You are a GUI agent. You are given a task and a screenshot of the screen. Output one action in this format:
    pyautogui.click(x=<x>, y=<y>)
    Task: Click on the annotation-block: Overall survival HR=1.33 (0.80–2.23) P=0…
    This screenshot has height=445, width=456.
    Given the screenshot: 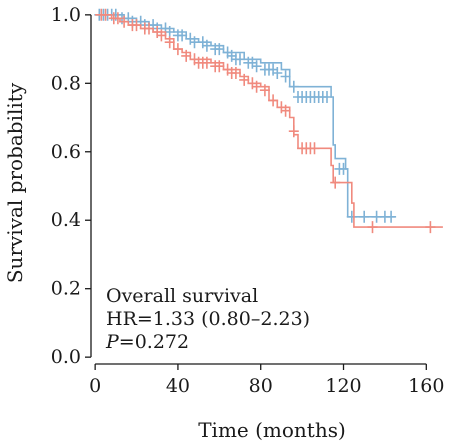 What is the action you would take?
    pyautogui.click(x=207, y=319)
    